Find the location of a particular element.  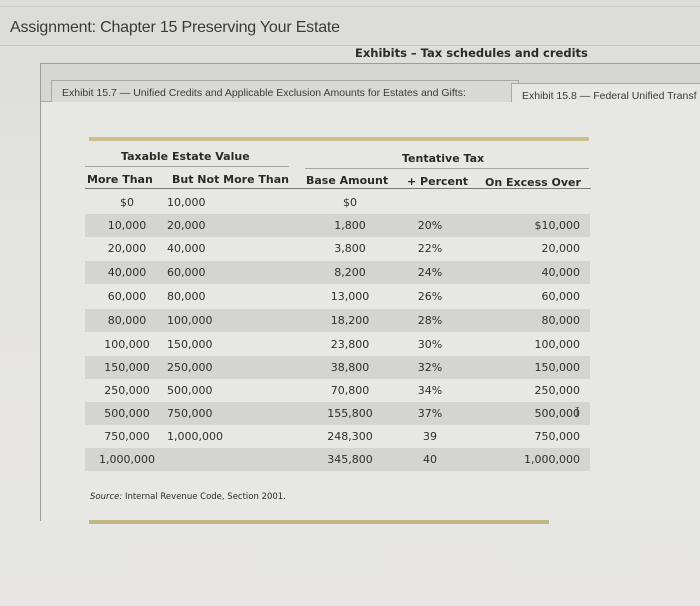

cell-percent: 40 is located at coordinates (430, 459).